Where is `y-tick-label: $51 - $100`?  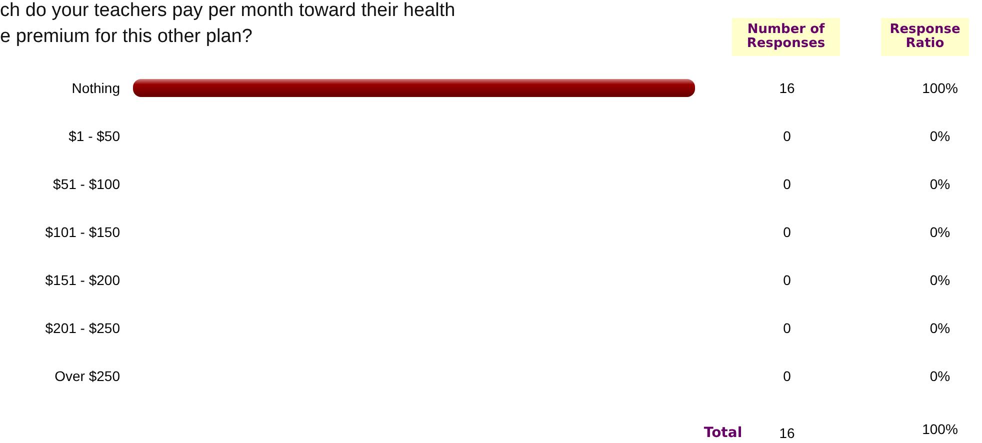 y-tick-label: $51 - $100 is located at coordinates (86, 184).